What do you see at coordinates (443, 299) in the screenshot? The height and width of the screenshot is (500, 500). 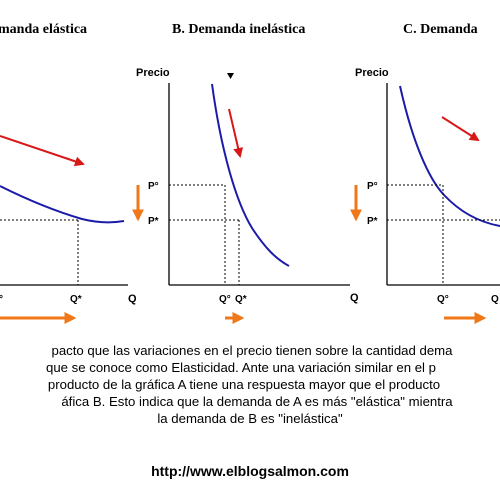 I see `panel-c-q1-label: Q°` at bounding box center [443, 299].